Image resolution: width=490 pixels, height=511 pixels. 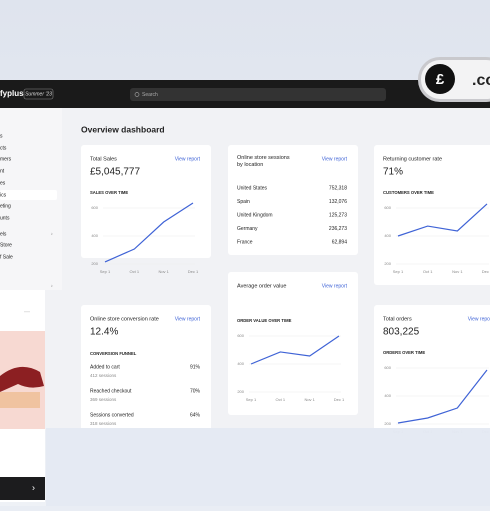 I want to click on sidebar-item: s, so click(x=1, y=136).